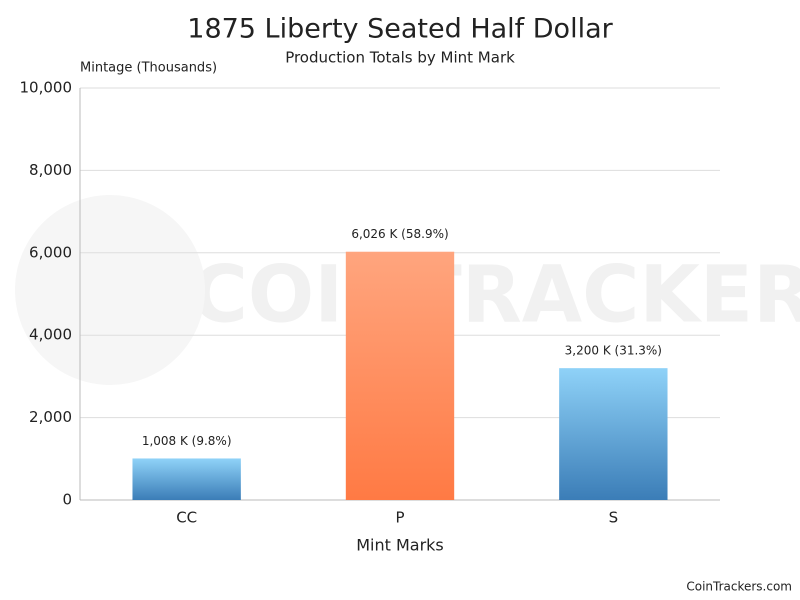 This screenshot has height=600, width=800. Describe the element at coordinates (50, 170) in the screenshot. I see `y-tick-label: 8,000` at that location.